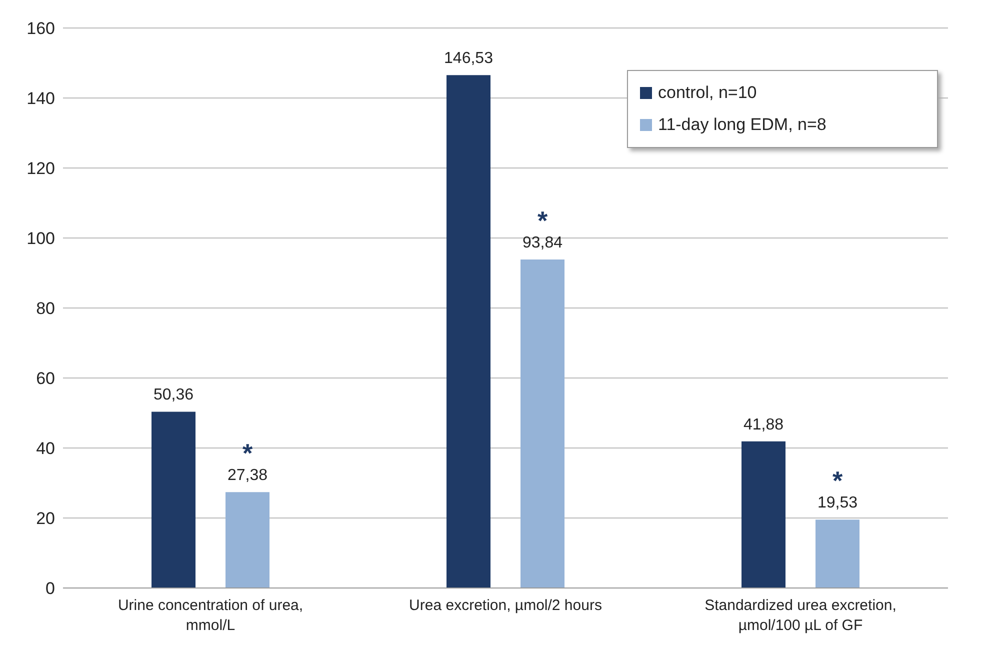 The height and width of the screenshot is (670, 984). Describe the element at coordinates (40, 98) in the screenshot. I see `y-tick-label: 140` at that location.